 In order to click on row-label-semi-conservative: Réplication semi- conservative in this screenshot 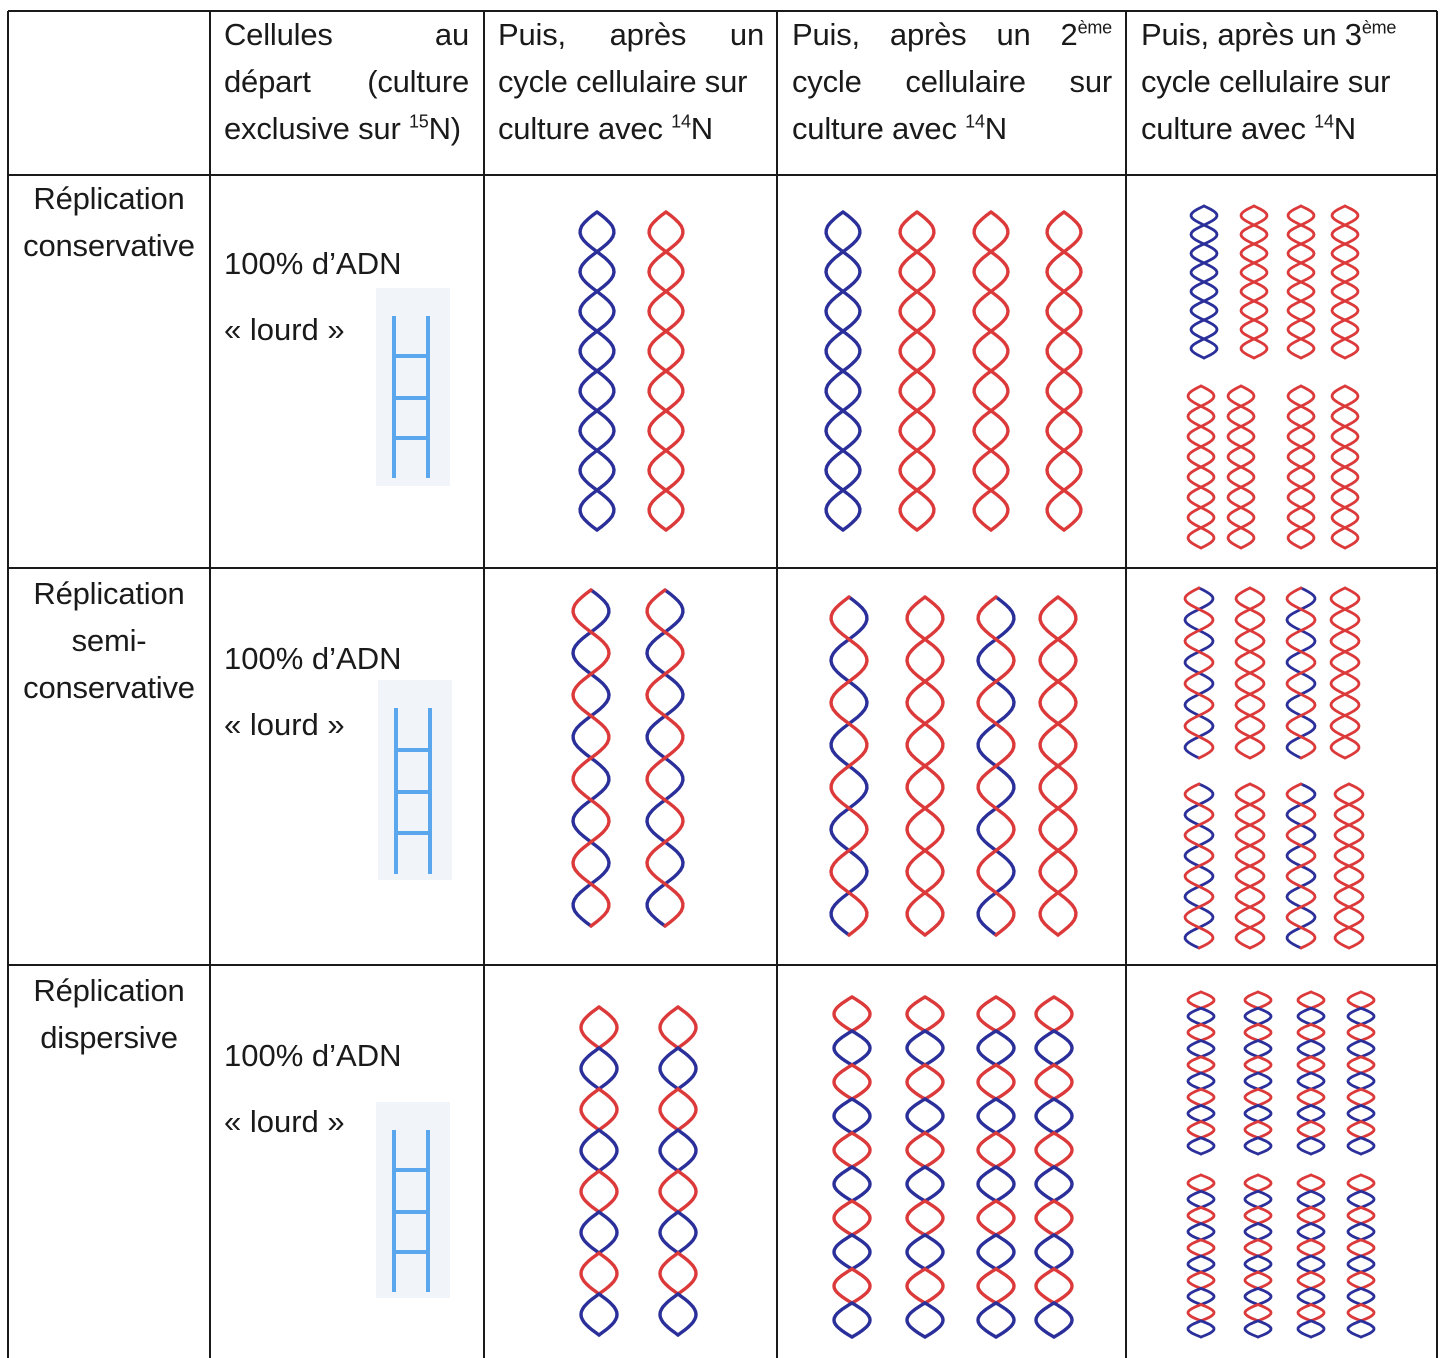, I will do `click(109, 640)`.